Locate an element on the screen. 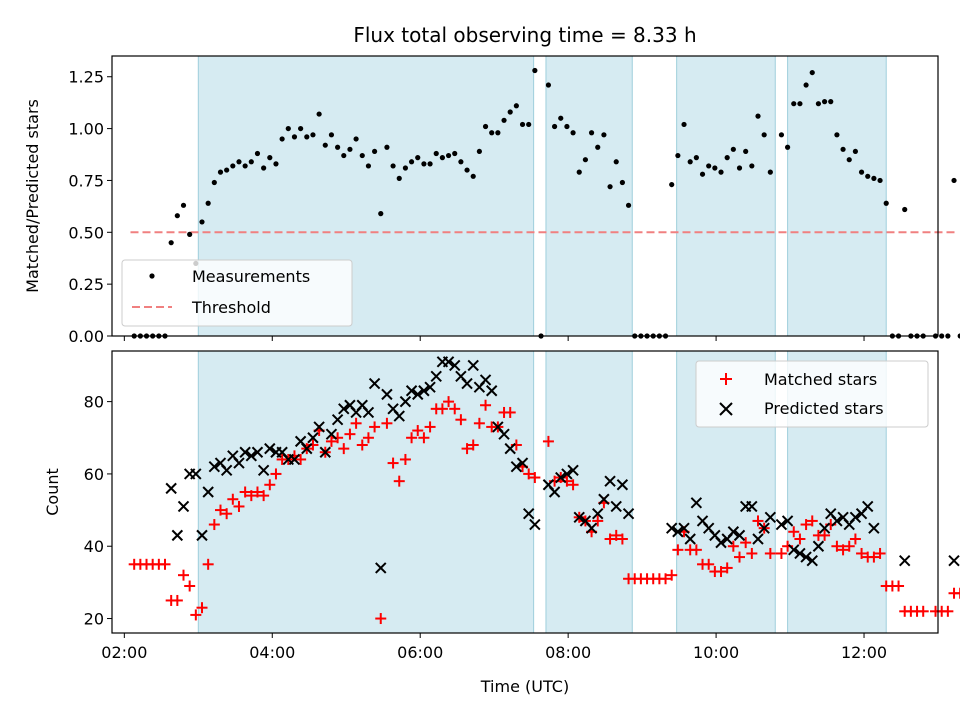  bottom-x-tick-label-5: 12:00 is located at coordinates (864, 652).